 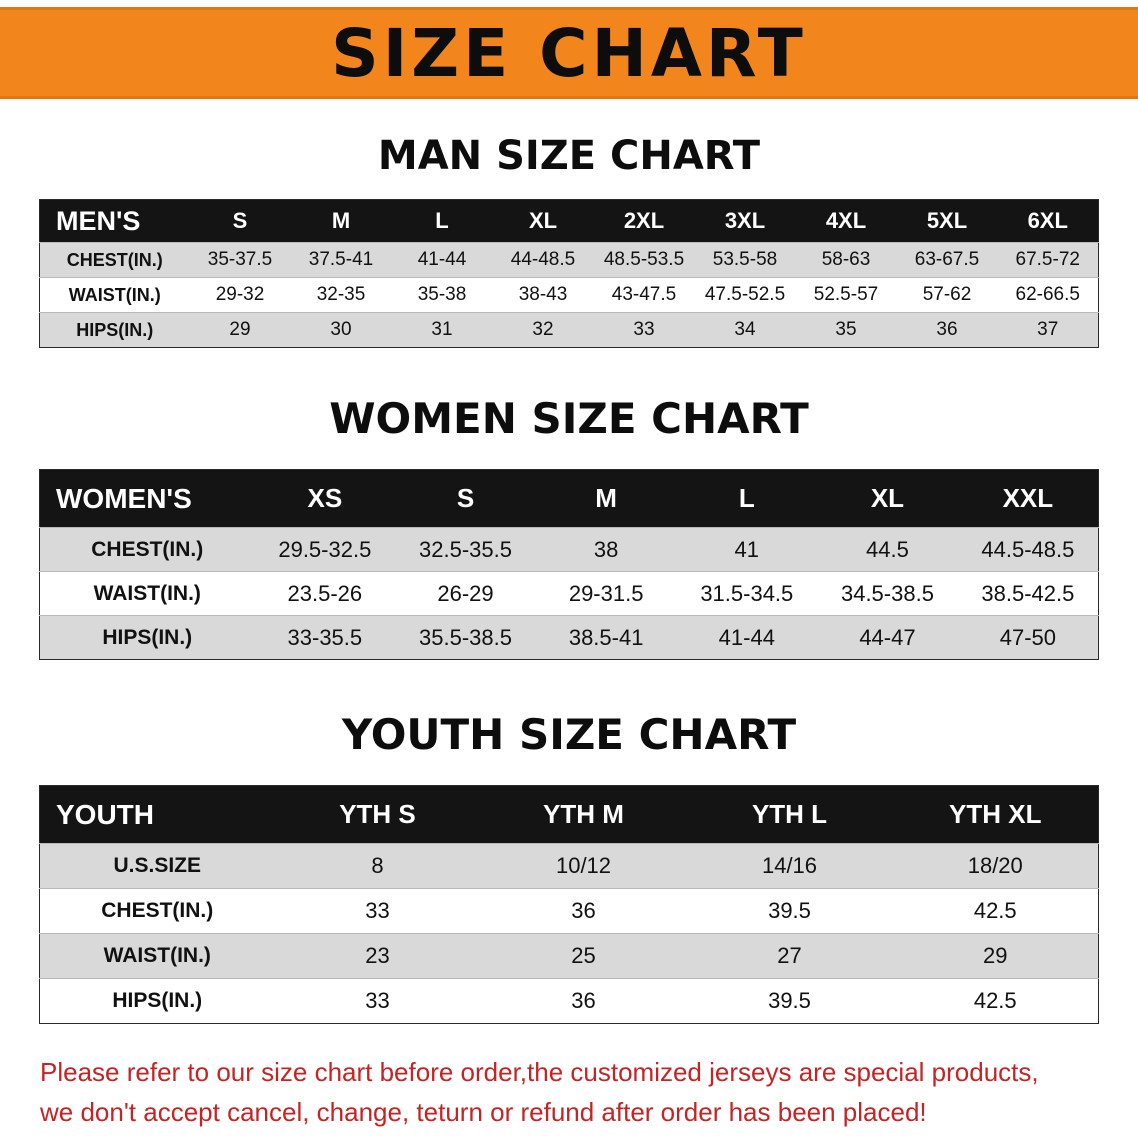 I want to click on measurement-value: 29-31.5, so click(x=606, y=593).